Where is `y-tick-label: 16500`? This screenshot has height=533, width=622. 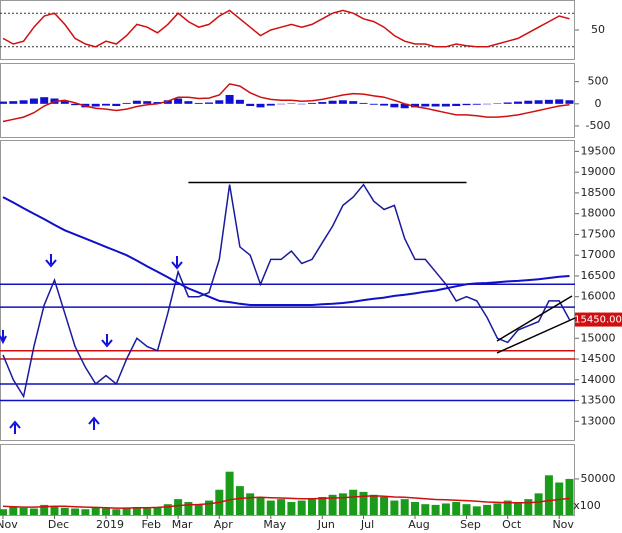 y-tick-label: 16500 is located at coordinates (598, 275).